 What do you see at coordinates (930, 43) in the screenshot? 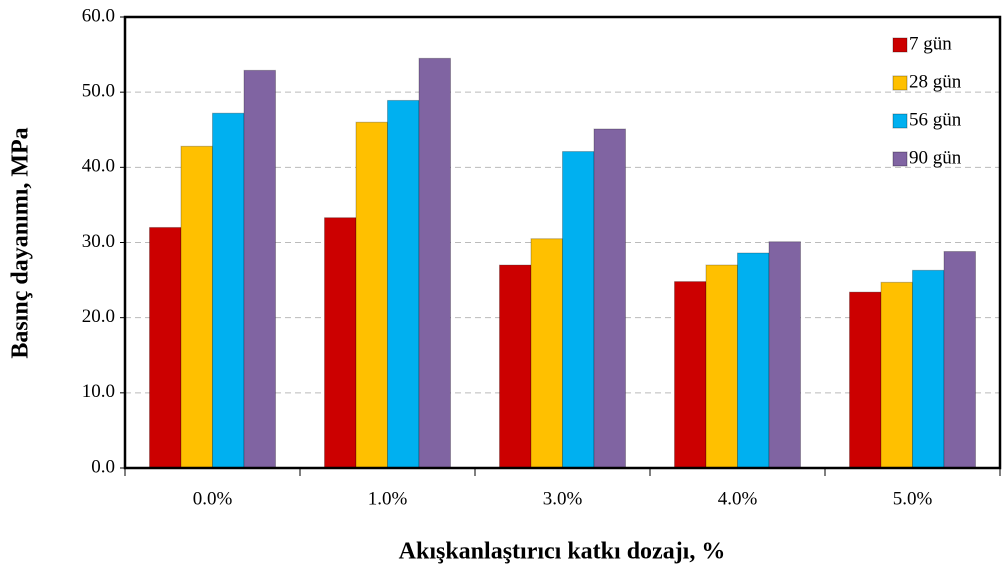
I see `legend-label: 7 gün` at bounding box center [930, 43].